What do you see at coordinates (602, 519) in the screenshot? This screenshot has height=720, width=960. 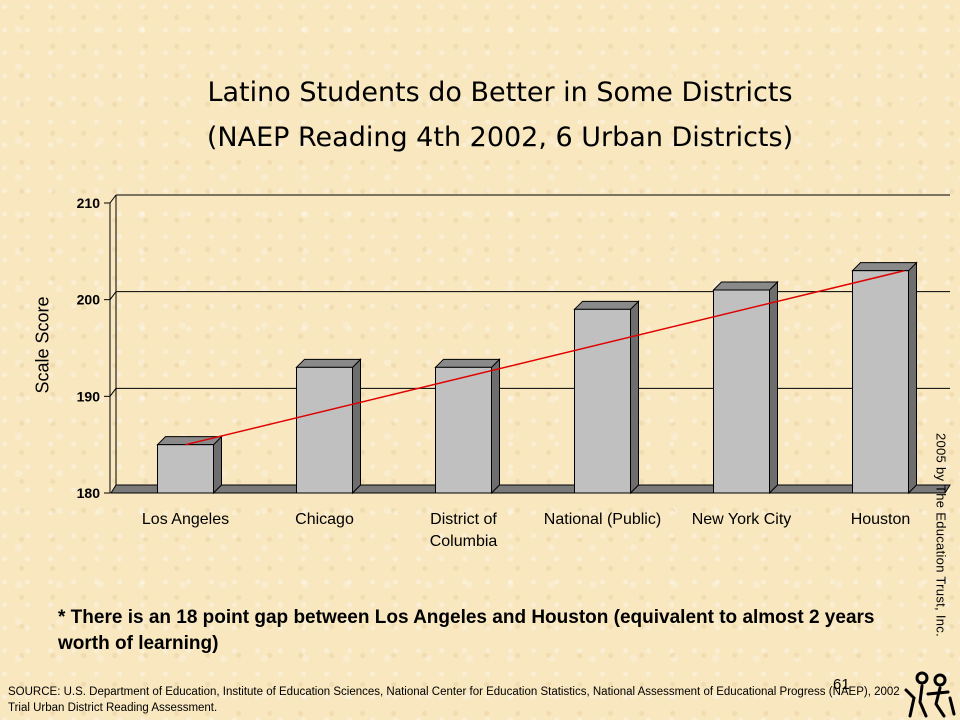 I see `x-tick-label: National (Public)` at bounding box center [602, 519].